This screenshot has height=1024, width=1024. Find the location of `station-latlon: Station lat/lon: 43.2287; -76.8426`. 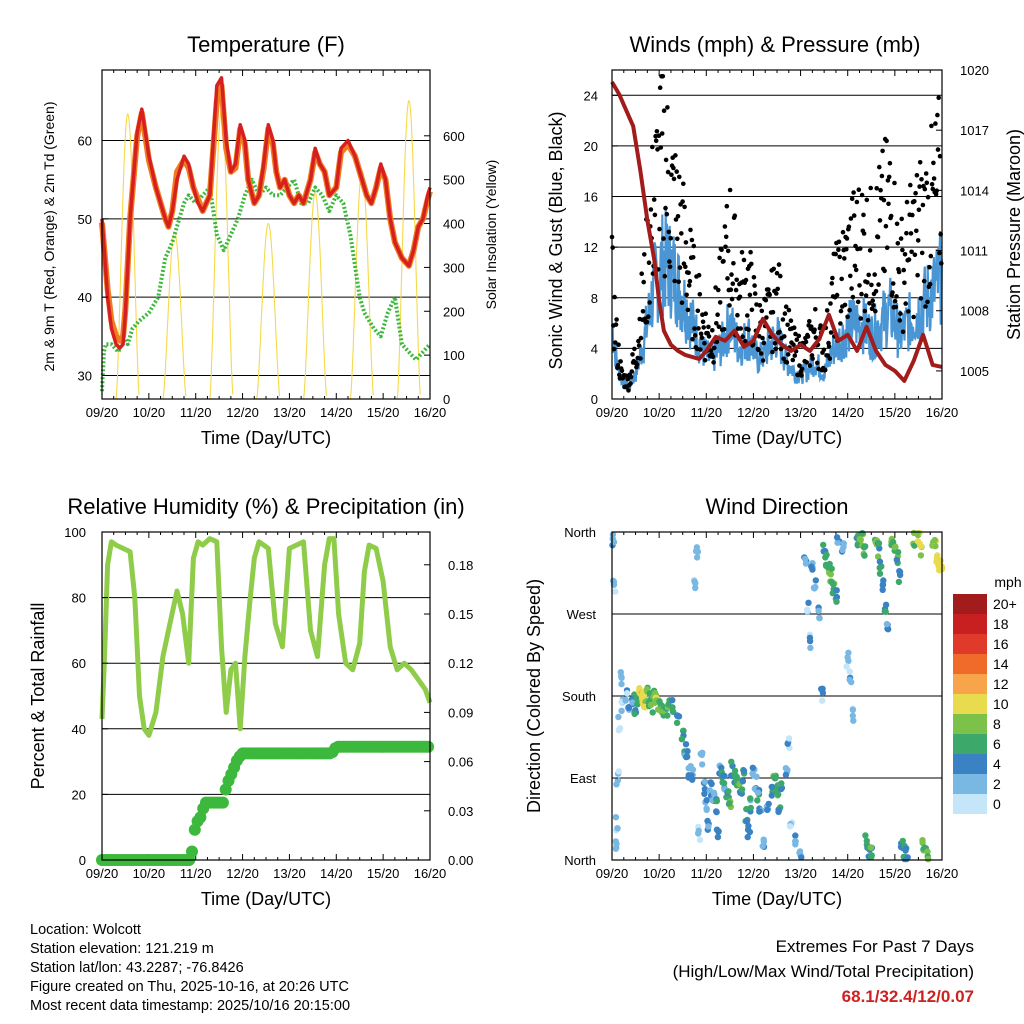

station-latlon: Station lat/lon: 43.2287; -76.8426 is located at coordinates (137, 968).